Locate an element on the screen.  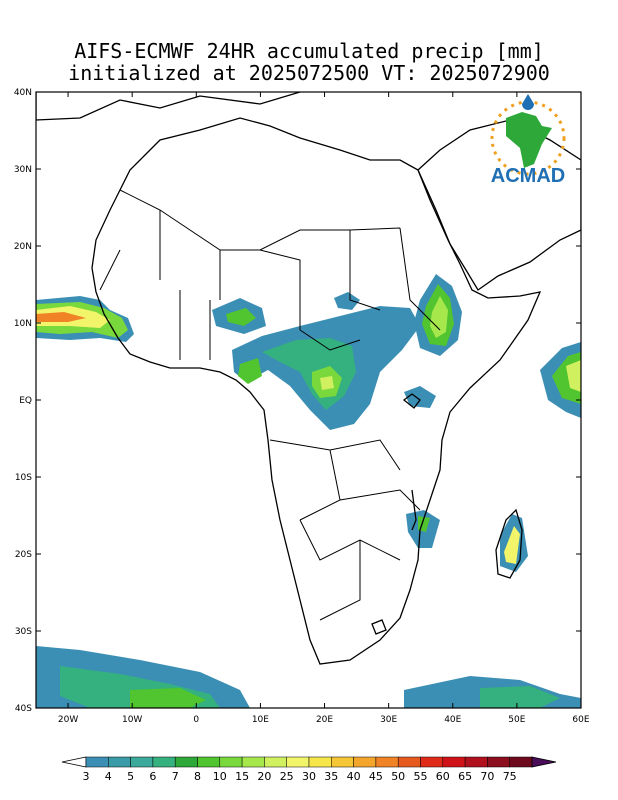
precip-ethiopia-heavy is located at coordinates (439, 317).